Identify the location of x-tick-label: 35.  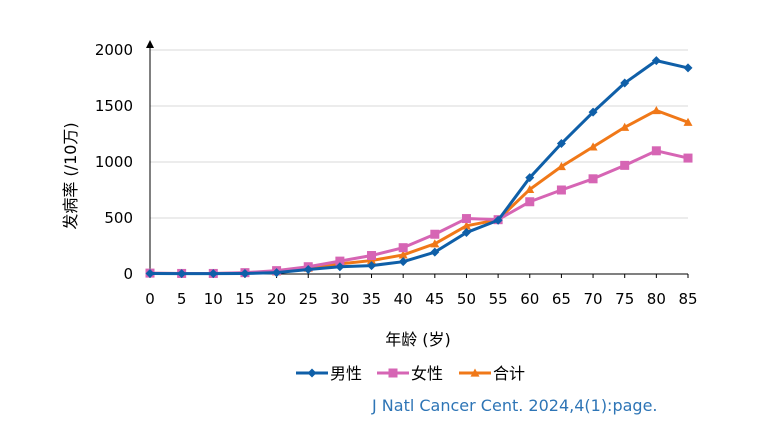
(371, 299).